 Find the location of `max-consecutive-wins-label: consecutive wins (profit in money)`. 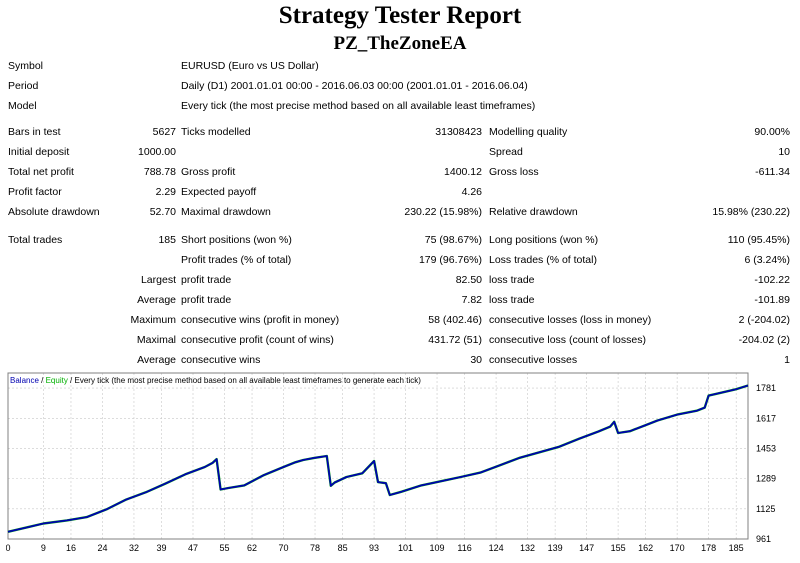

max-consecutive-wins-label: consecutive wins (profit in money) is located at coordinates (260, 320).